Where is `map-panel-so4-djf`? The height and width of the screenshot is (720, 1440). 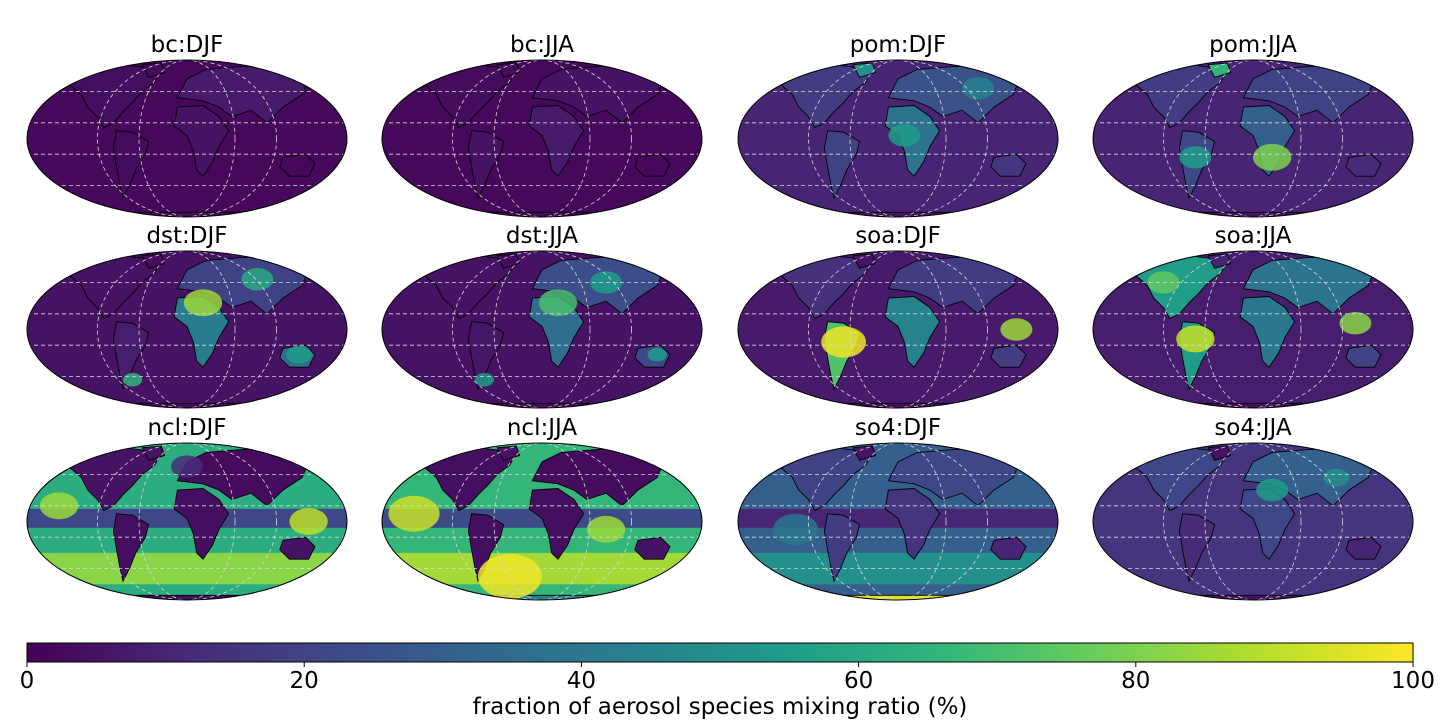 map-panel-so4-djf is located at coordinates (898, 521).